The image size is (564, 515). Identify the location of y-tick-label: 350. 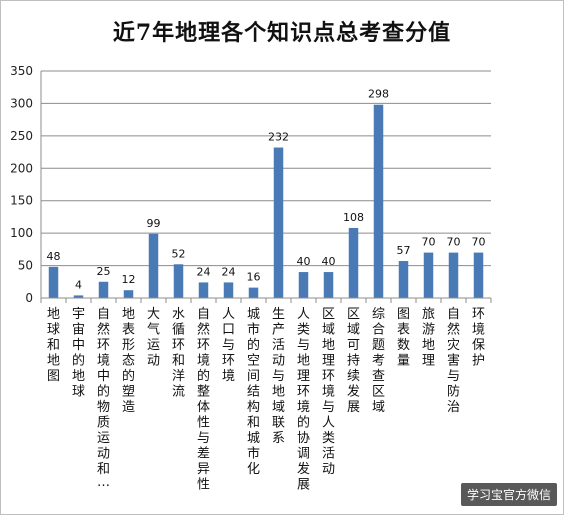
(21, 71).